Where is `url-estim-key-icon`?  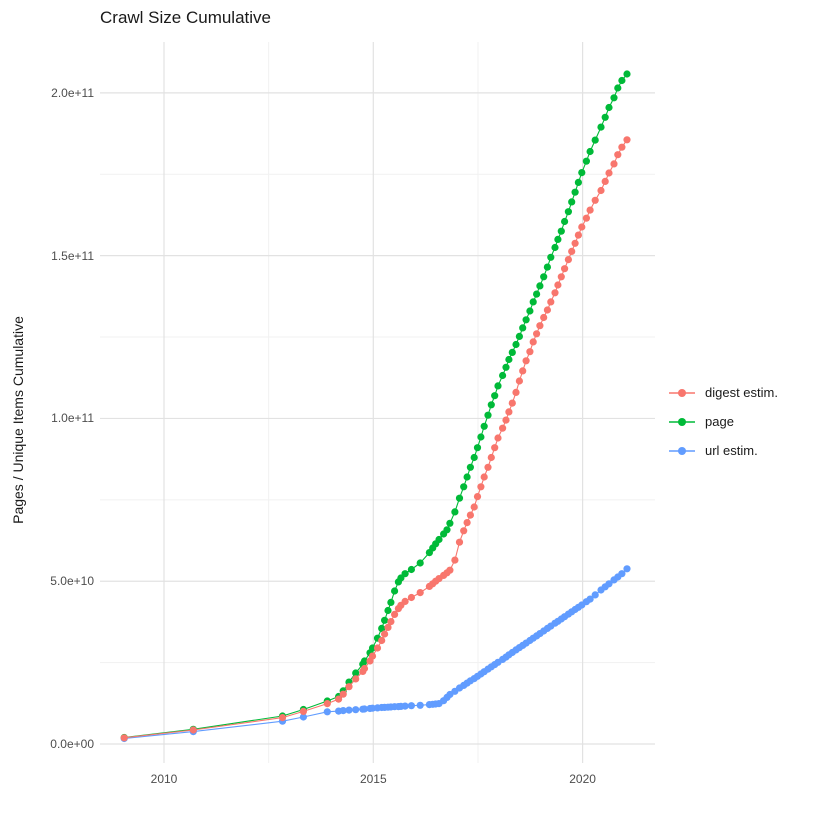
url-estim-key-icon is located at coordinates (682, 450).